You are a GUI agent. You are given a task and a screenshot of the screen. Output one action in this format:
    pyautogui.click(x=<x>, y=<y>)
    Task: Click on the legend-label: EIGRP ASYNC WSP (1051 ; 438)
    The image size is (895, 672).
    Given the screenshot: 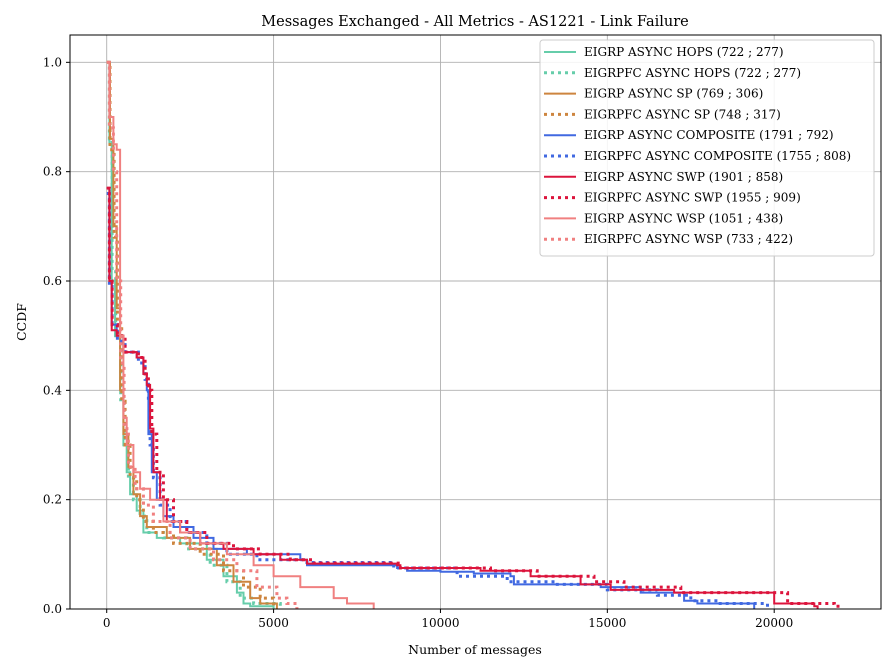 What is the action you would take?
    pyautogui.click(x=683, y=218)
    